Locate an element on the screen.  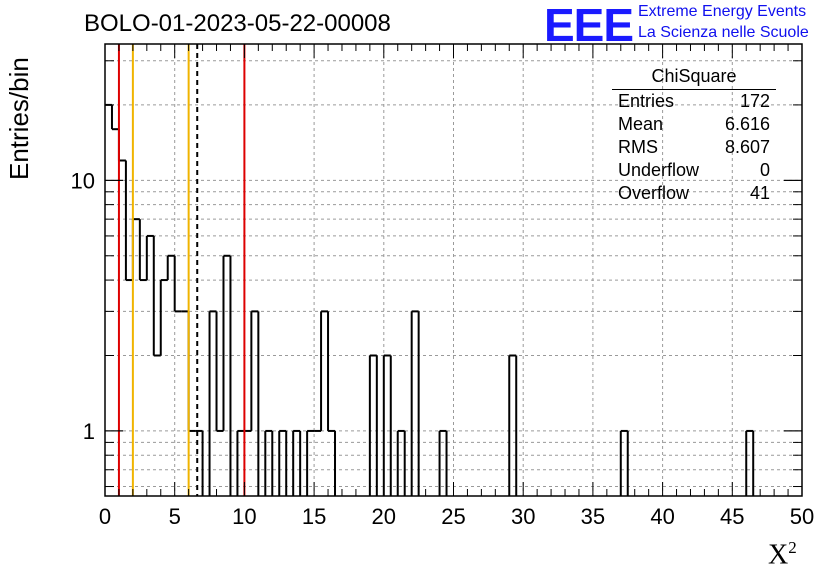
x-tick-label: 5 is located at coordinates (175, 516).